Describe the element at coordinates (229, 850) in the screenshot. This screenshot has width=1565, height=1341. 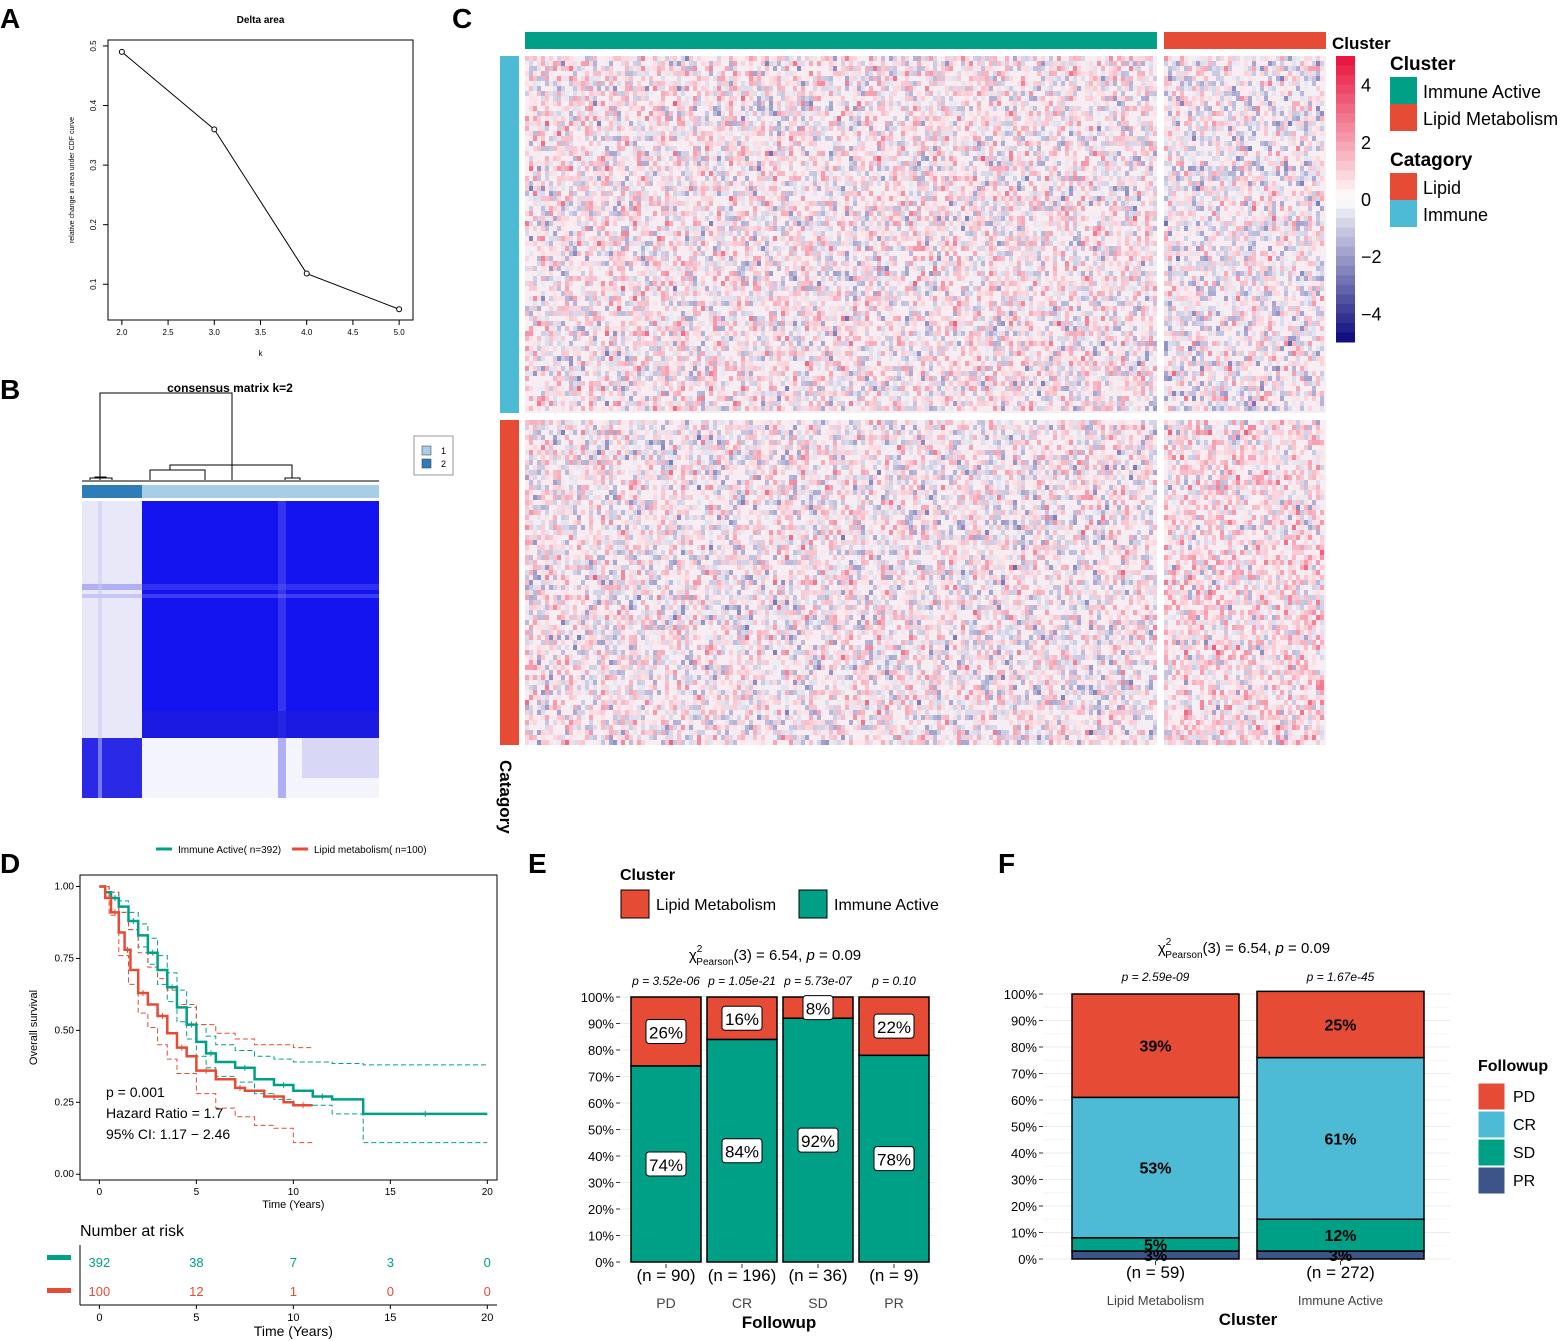
I see `legend-label: Immune Active( n=392)` at that location.